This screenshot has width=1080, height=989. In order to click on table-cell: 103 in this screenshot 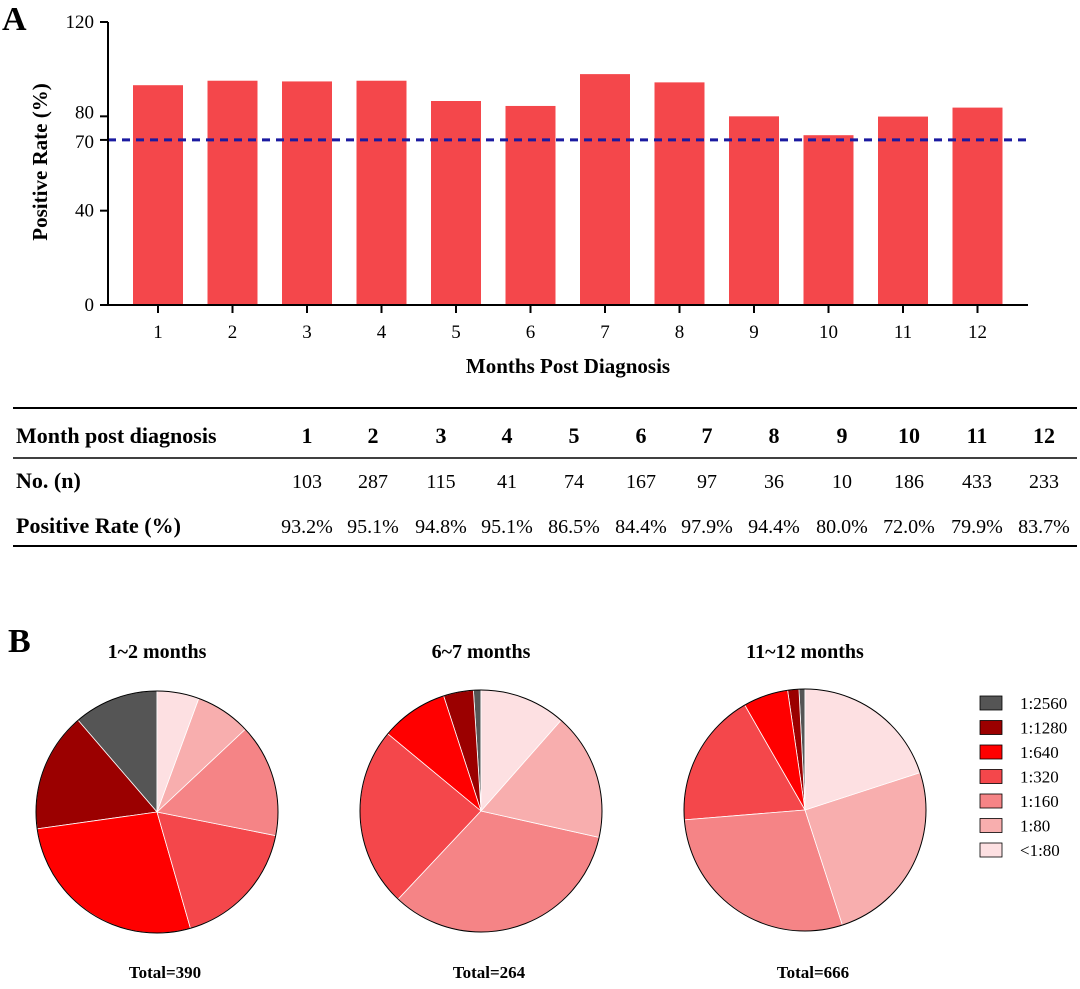, I will do `click(307, 482)`.